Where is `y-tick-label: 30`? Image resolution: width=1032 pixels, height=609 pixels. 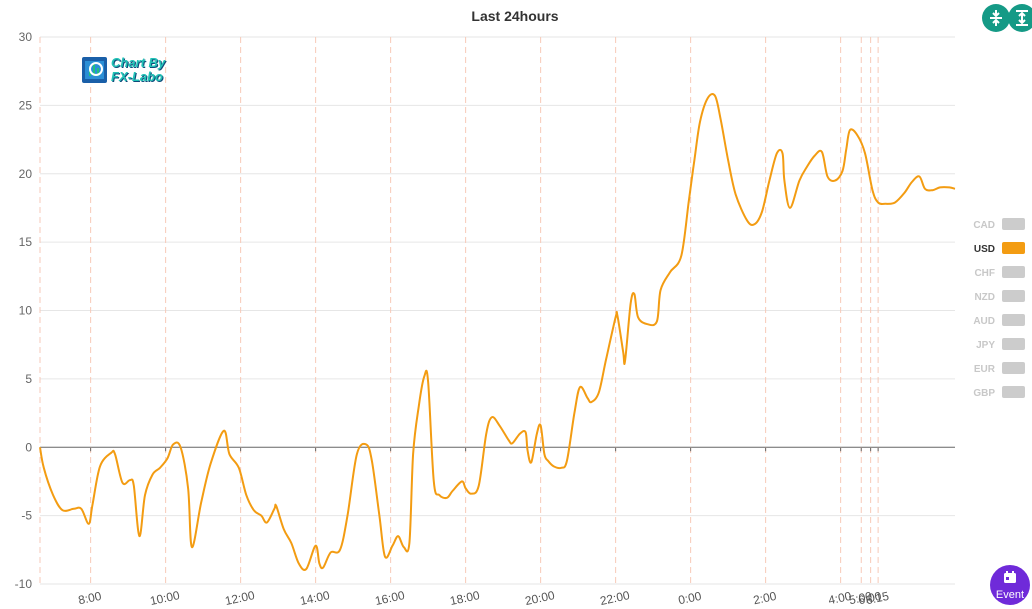 y-tick-label: 30 is located at coordinates (26, 37).